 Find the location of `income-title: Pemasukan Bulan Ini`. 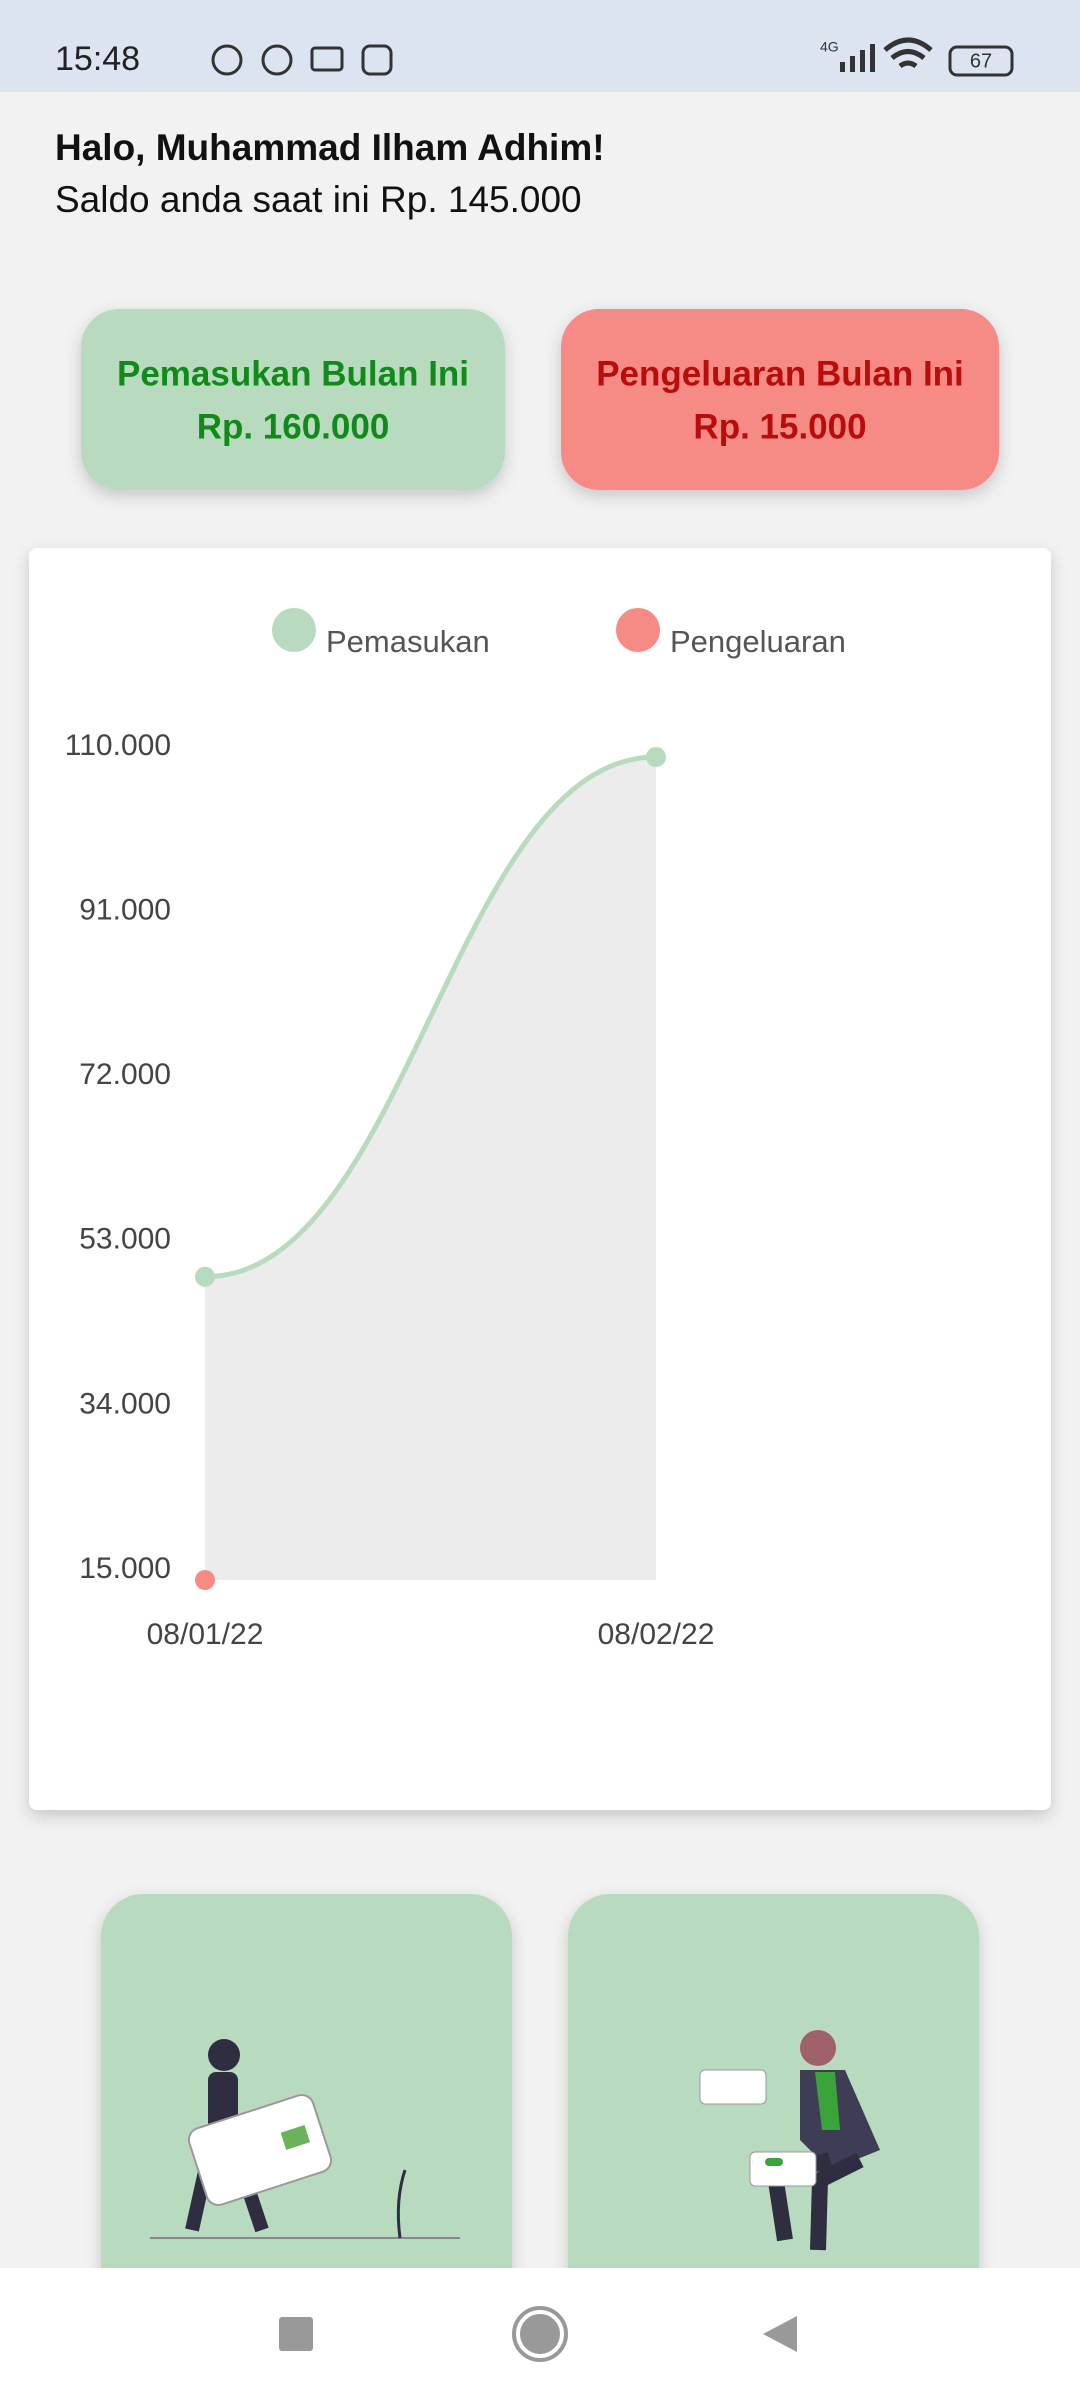

income-title: Pemasukan Bulan Ini is located at coordinates (293, 373).